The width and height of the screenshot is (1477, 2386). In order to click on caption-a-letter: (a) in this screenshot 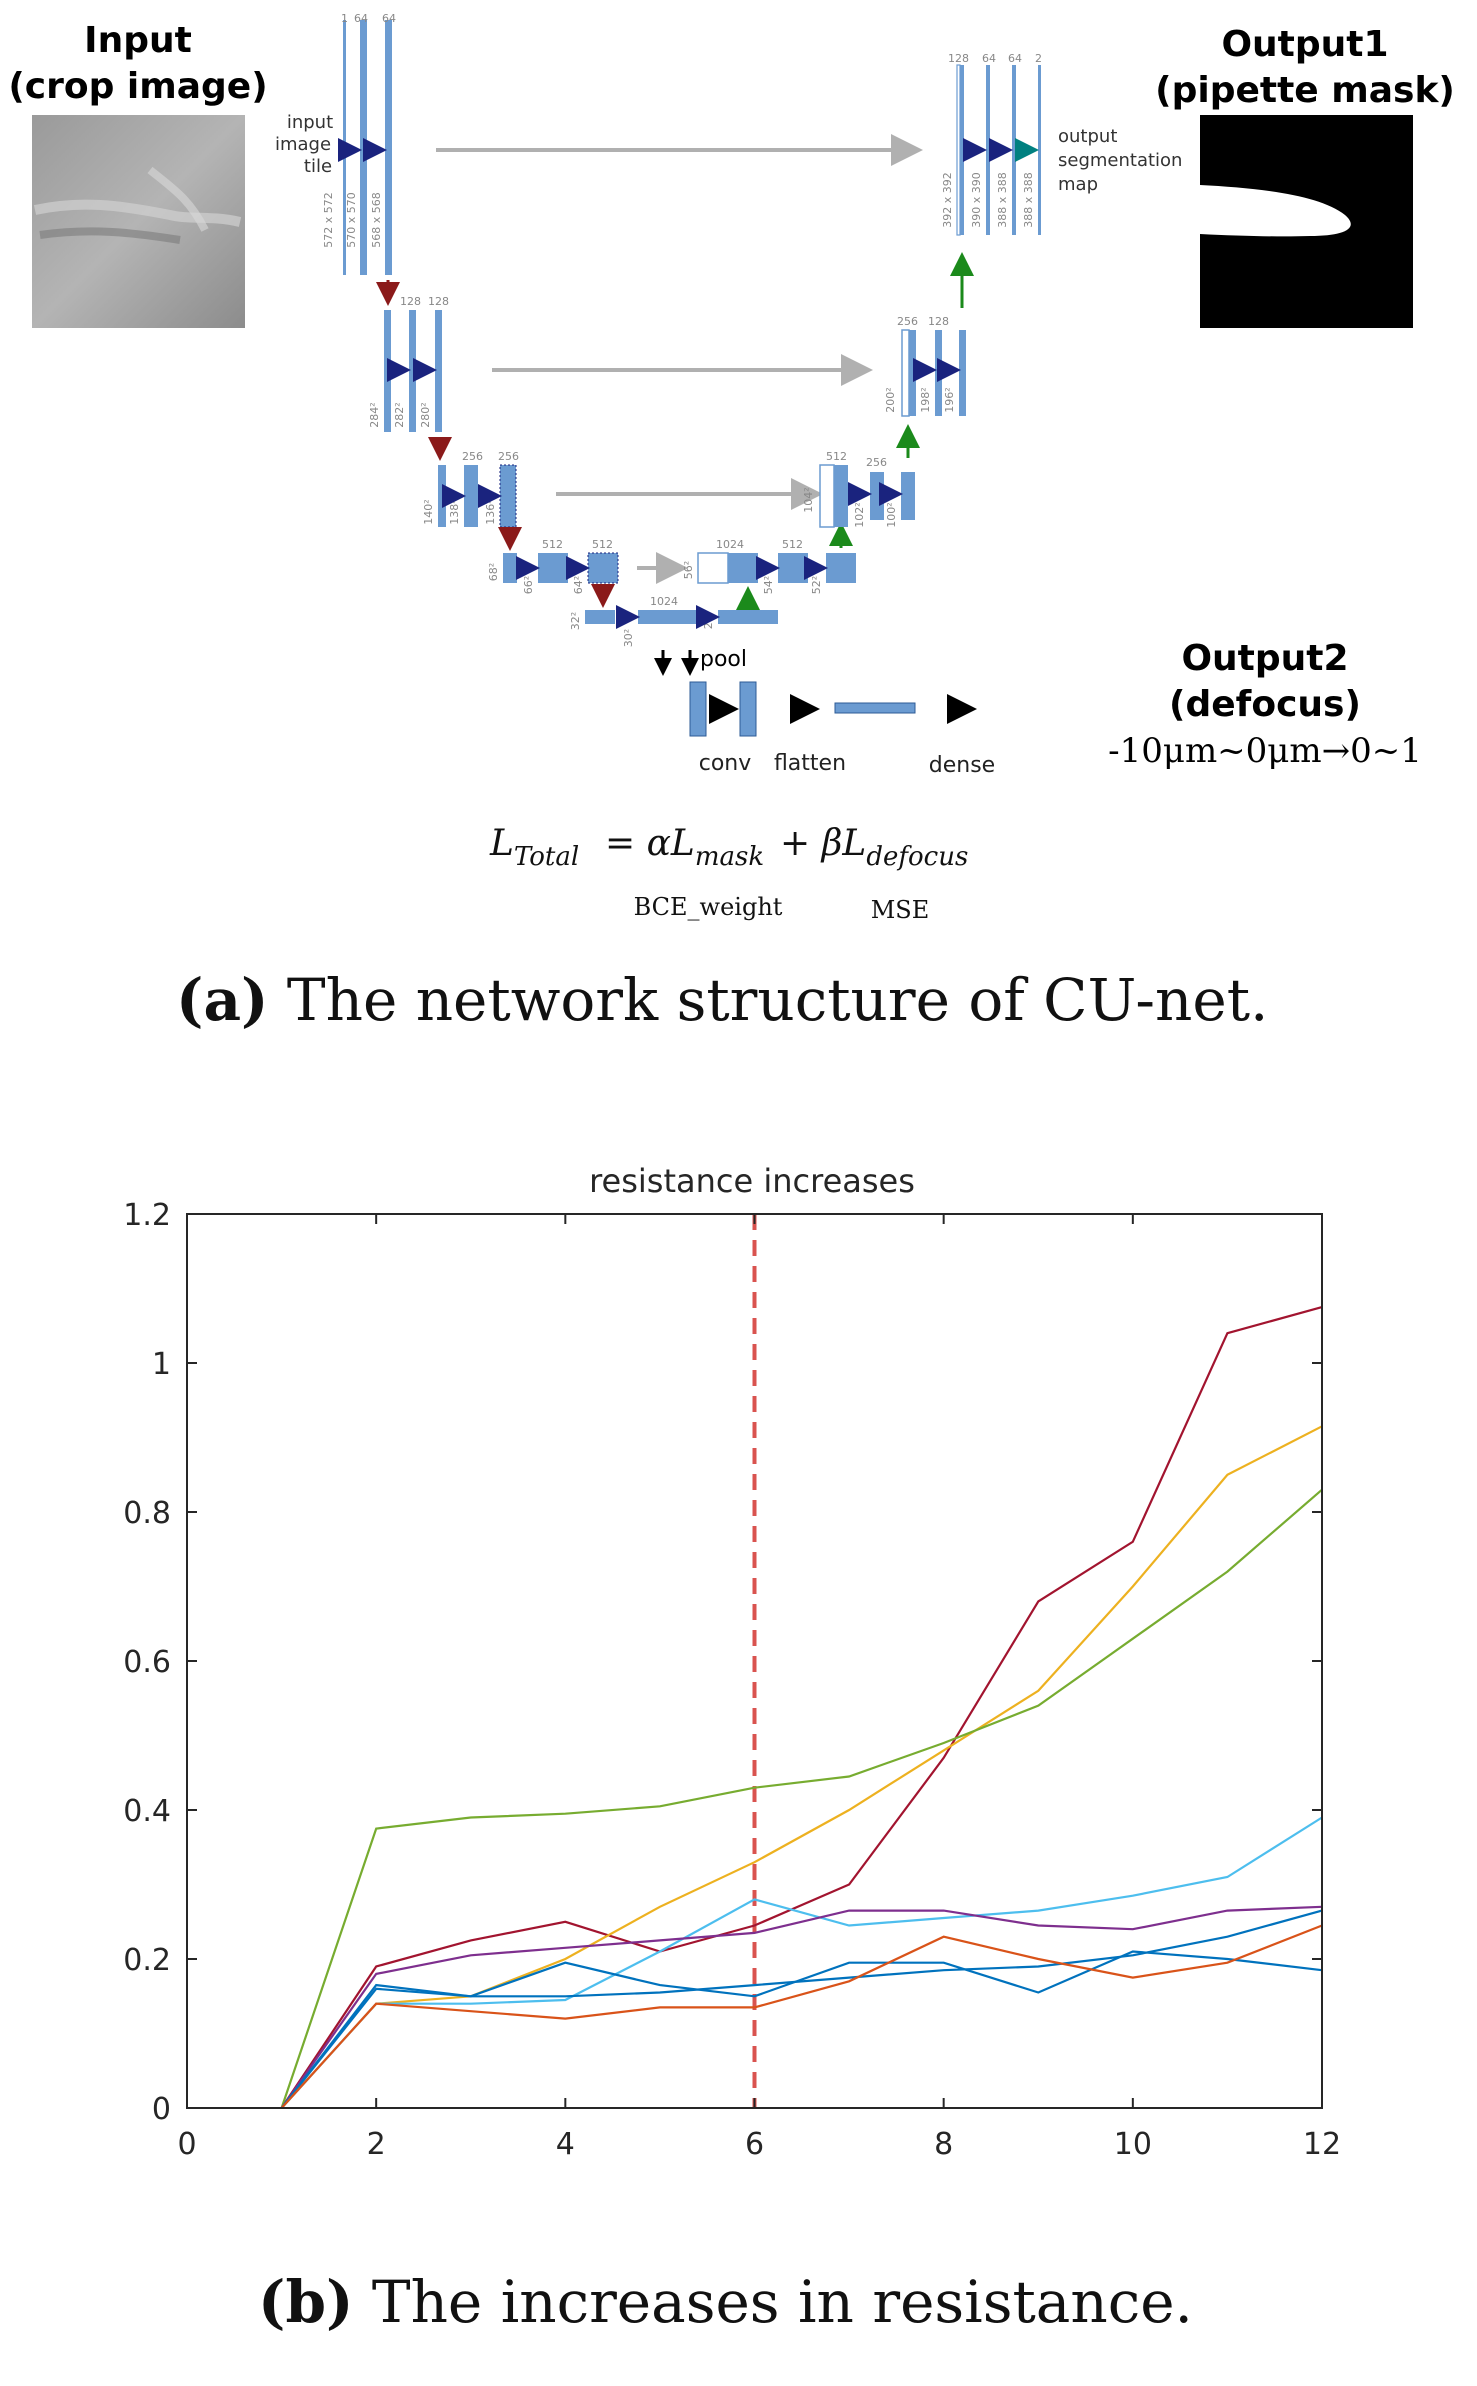, I will do `click(222, 1000)`.